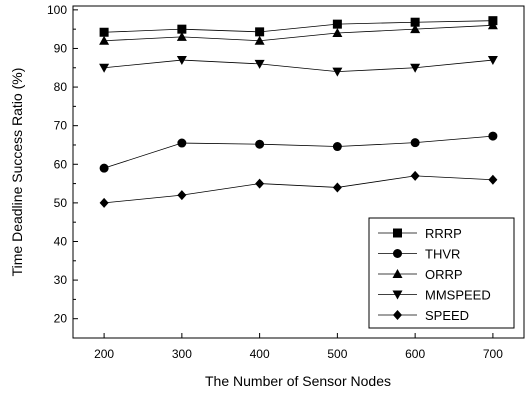 Image resolution: width=528 pixels, height=393 pixels. I want to click on legend: RRRP THVR ORRP MMSPEED SPEED, so click(441, 273).